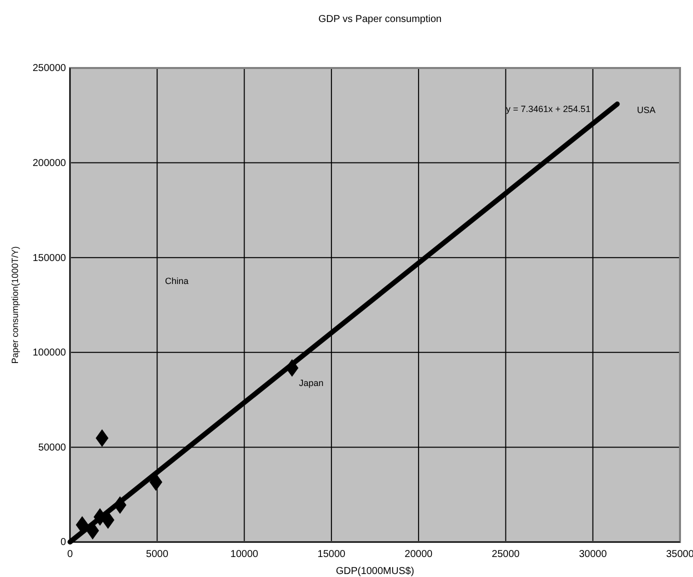 Image resolution: width=693 pixels, height=577 pixels. What do you see at coordinates (157, 554) in the screenshot?
I see `x-tick-label: 5000` at bounding box center [157, 554].